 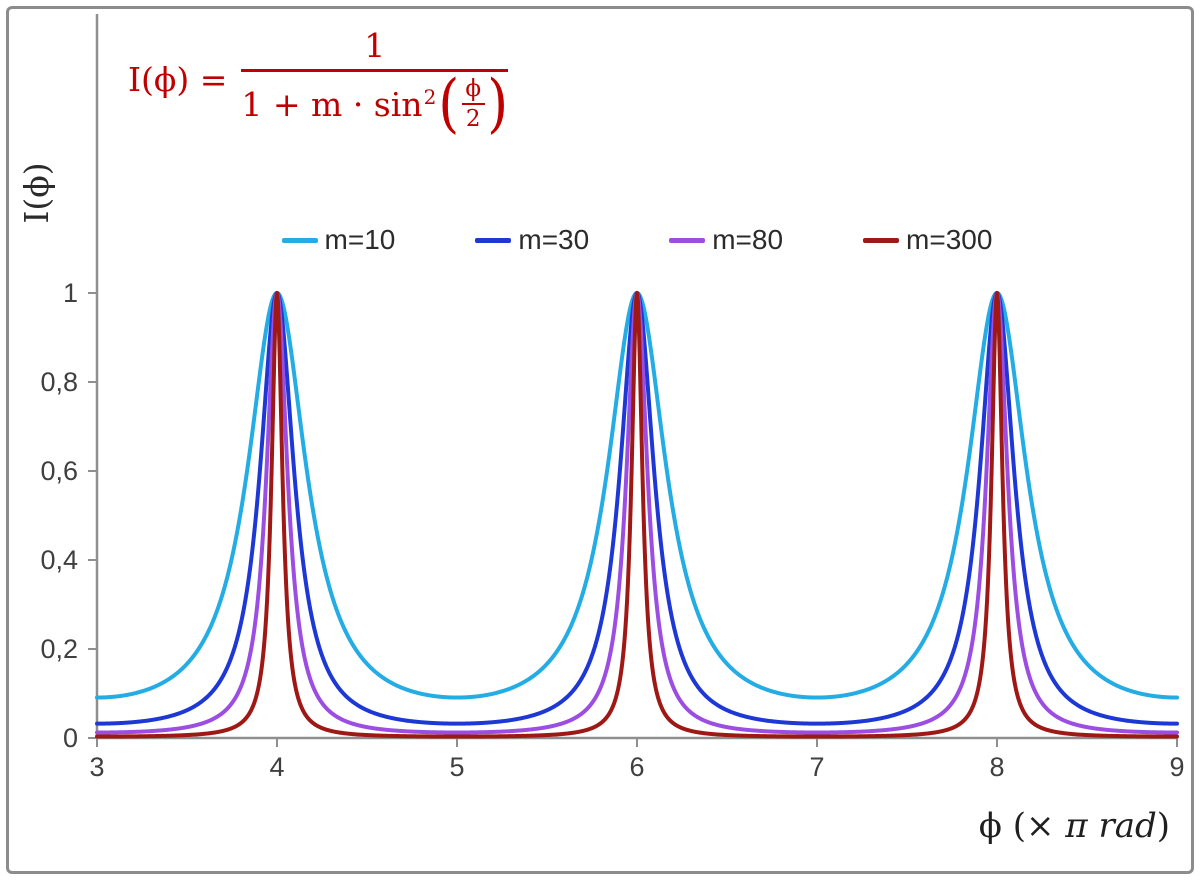 I want to click on y-tick-label-0,2: 0,2, so click(x=59, y=649).